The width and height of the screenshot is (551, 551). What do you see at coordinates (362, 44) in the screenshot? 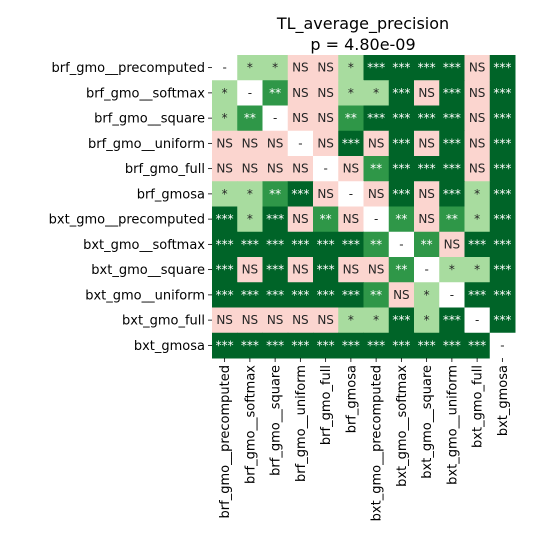
I see `chart-subtitle: p = 4.80e-09` at bounding box center [362, 44].